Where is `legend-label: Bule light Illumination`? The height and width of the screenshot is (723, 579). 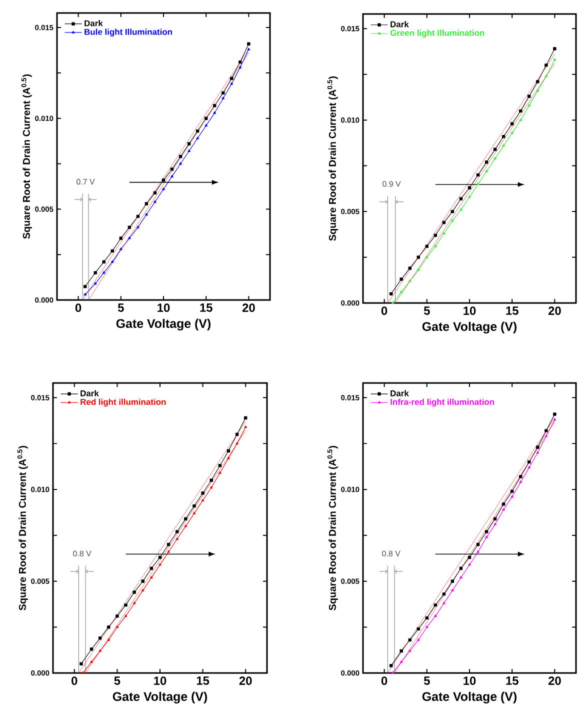
legend-label: Bule light Illumination is located at coordinates (128, 32).